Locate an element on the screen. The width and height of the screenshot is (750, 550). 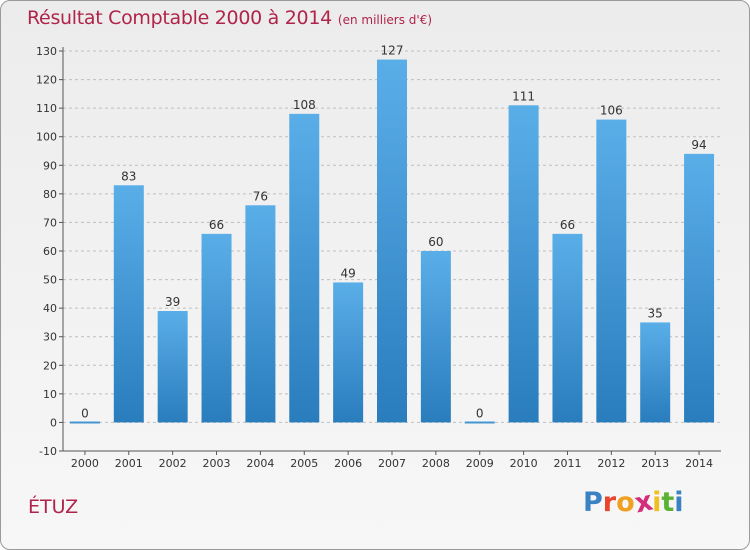
bar-2004 is located at coordinates (260, 314).